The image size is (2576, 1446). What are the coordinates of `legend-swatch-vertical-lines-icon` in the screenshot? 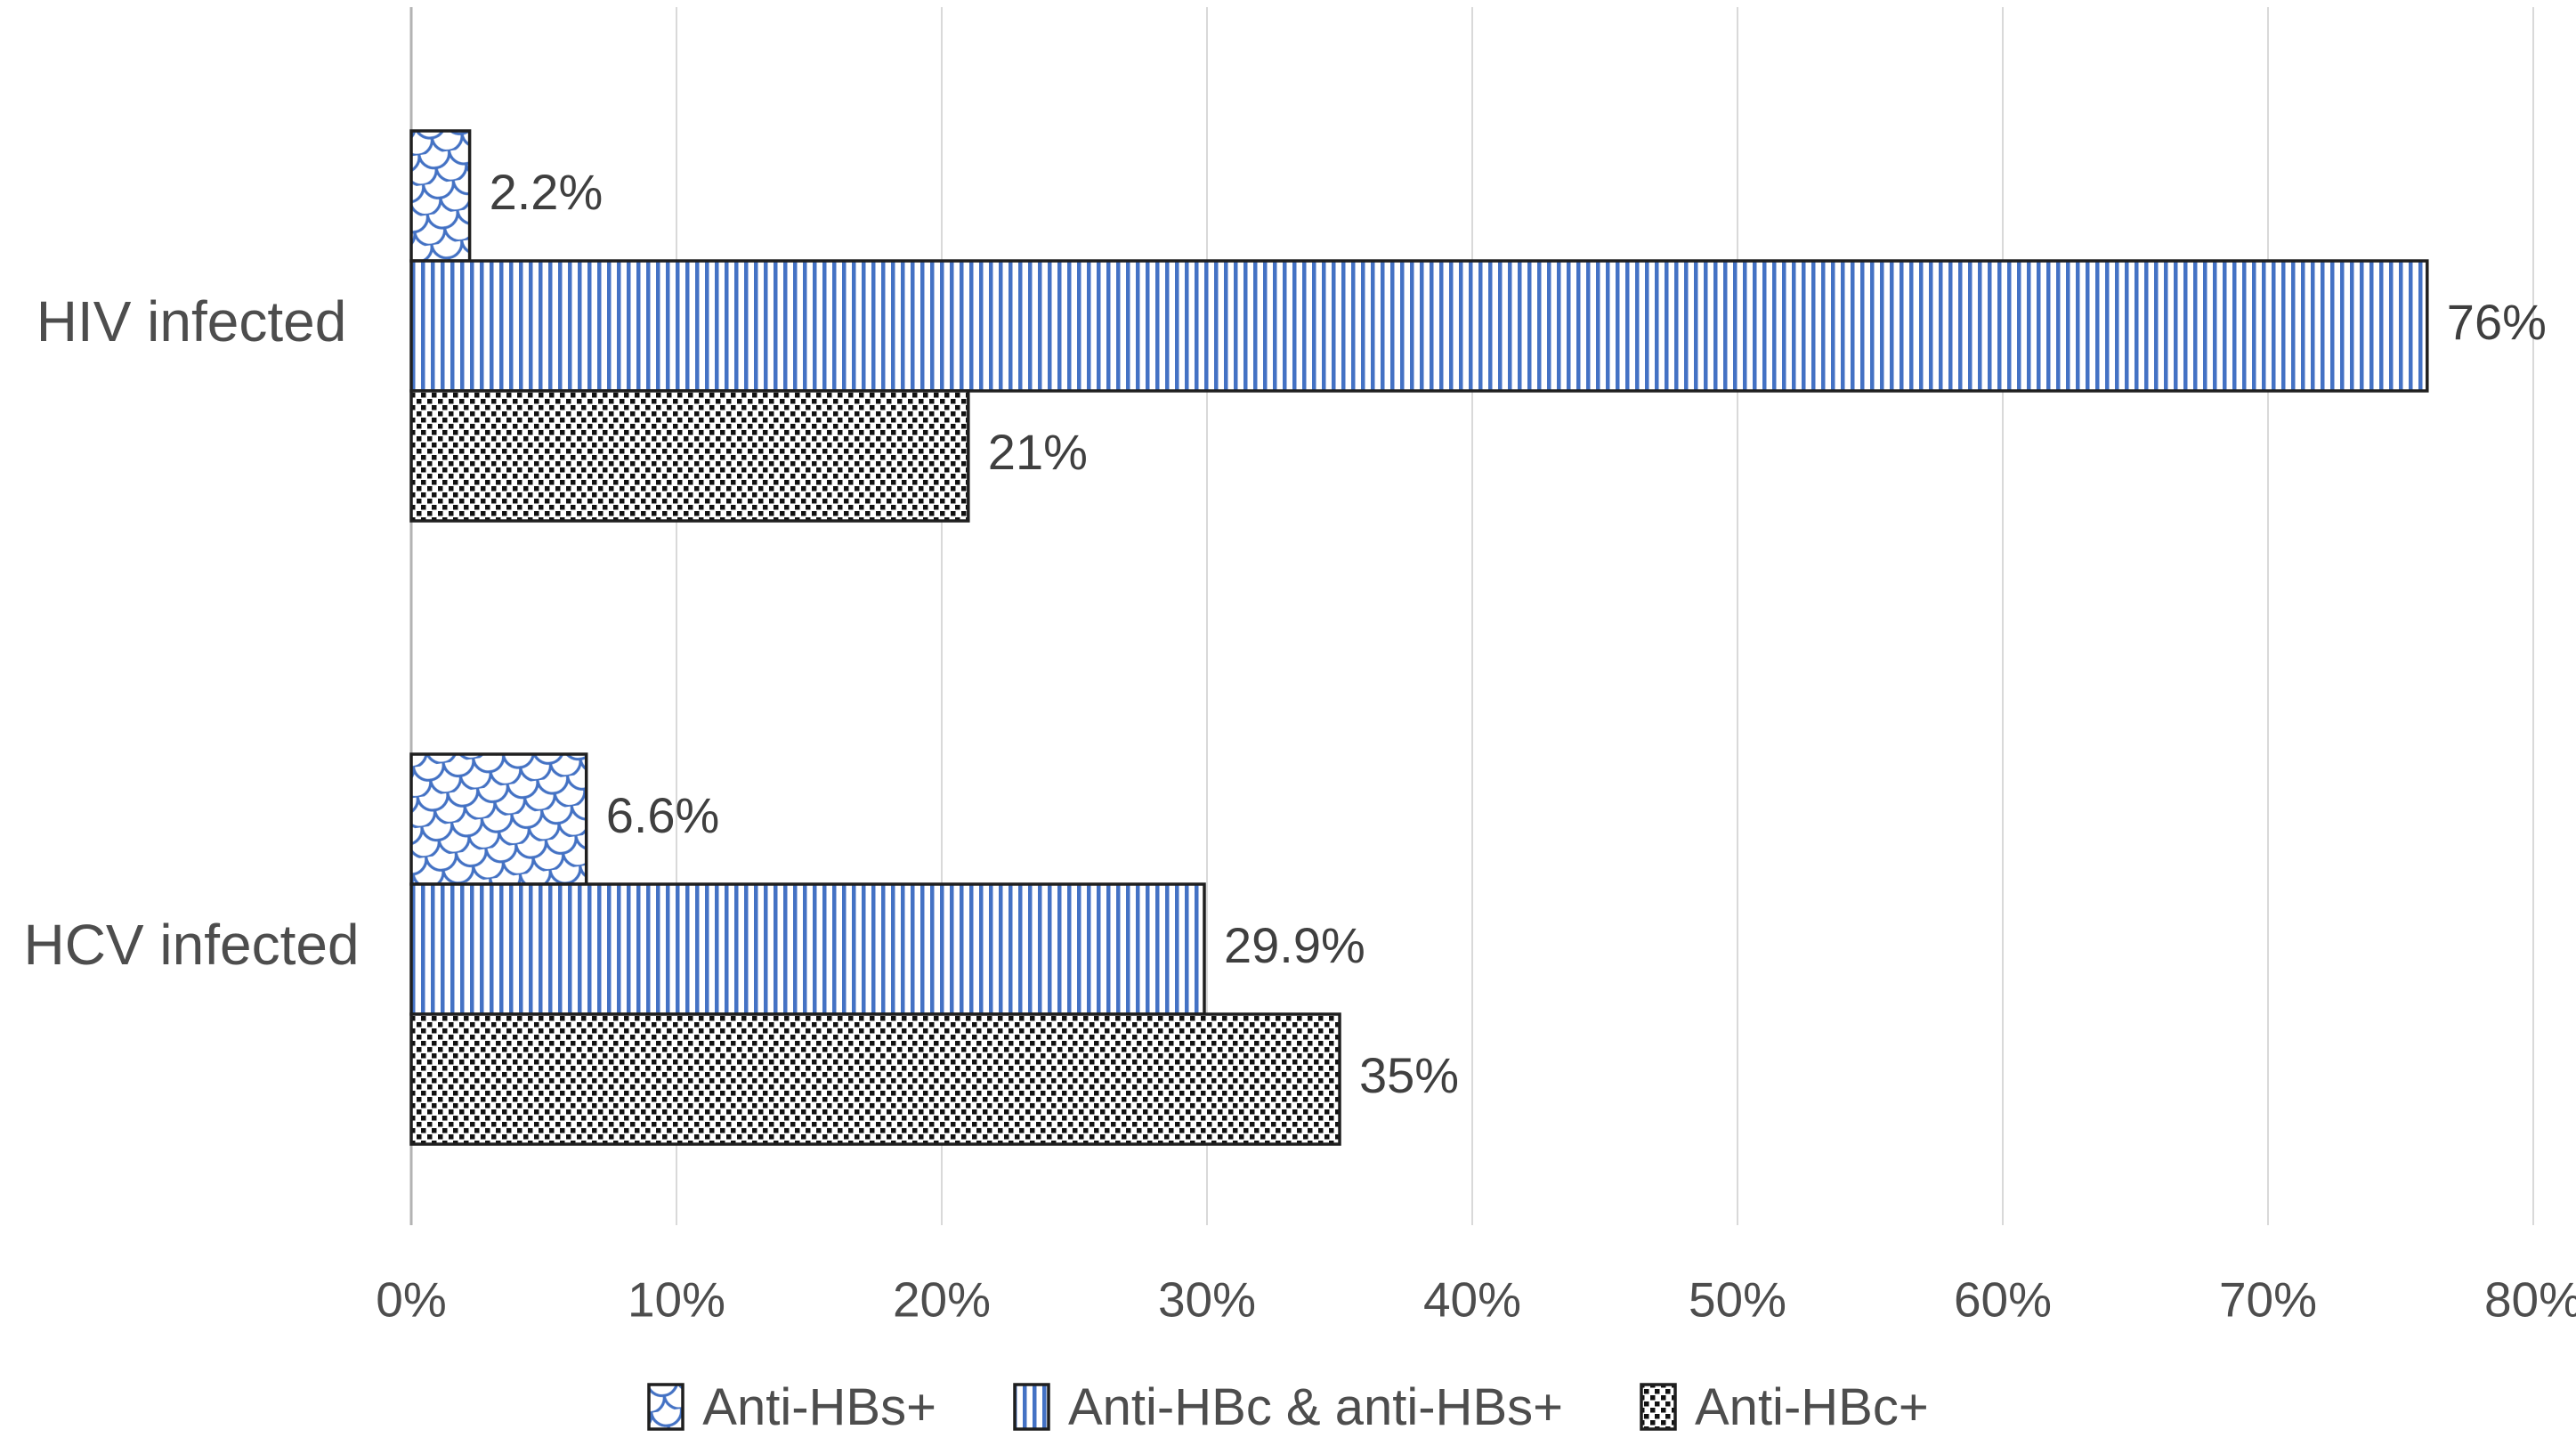 It's located at (1031, 1407).